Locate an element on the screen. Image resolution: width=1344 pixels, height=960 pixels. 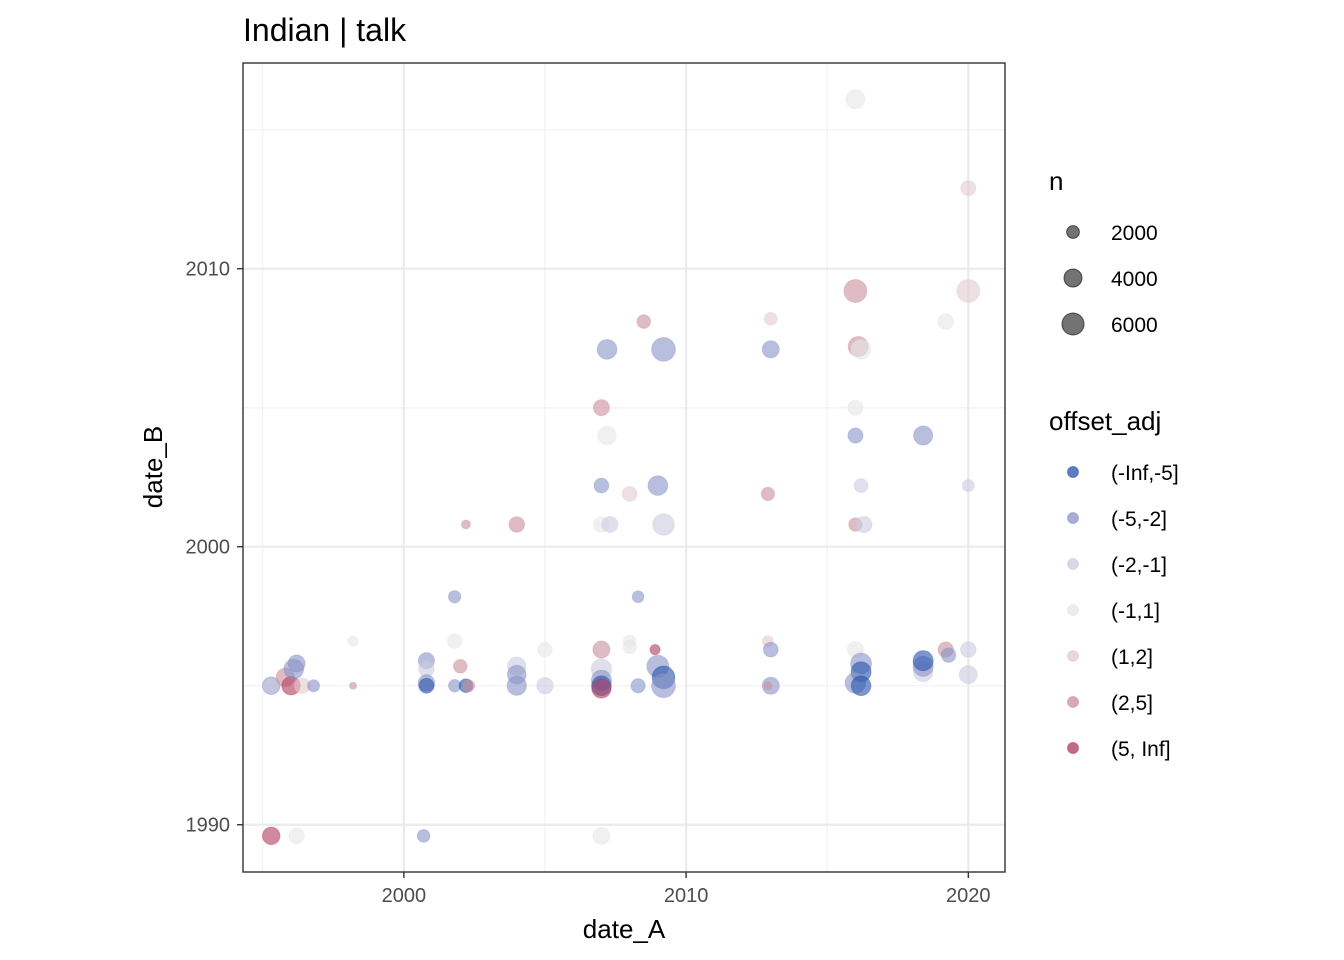
y-tick-label: 2000 is located at coordinates (208, 548).